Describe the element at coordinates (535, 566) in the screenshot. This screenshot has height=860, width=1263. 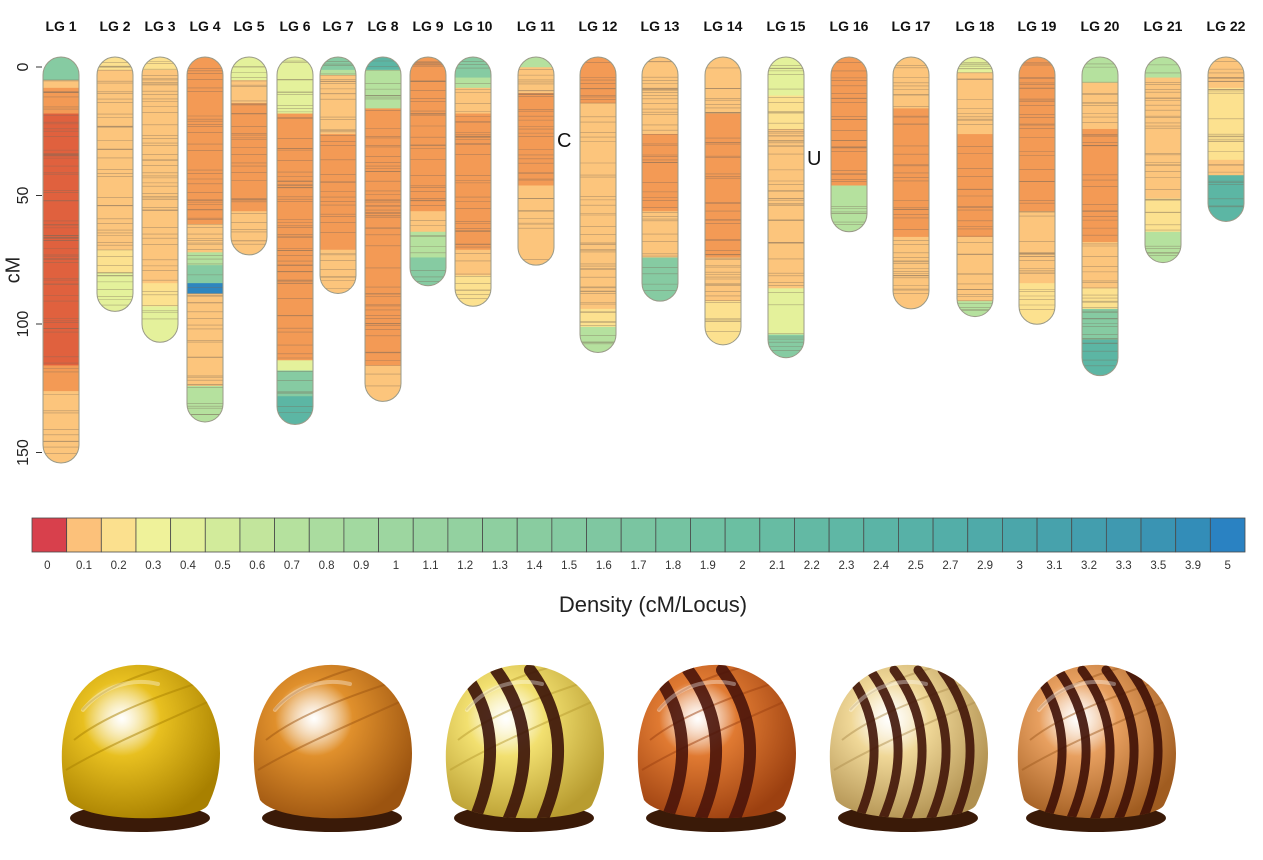
I see `legend-value-label: 1.4` at that location.